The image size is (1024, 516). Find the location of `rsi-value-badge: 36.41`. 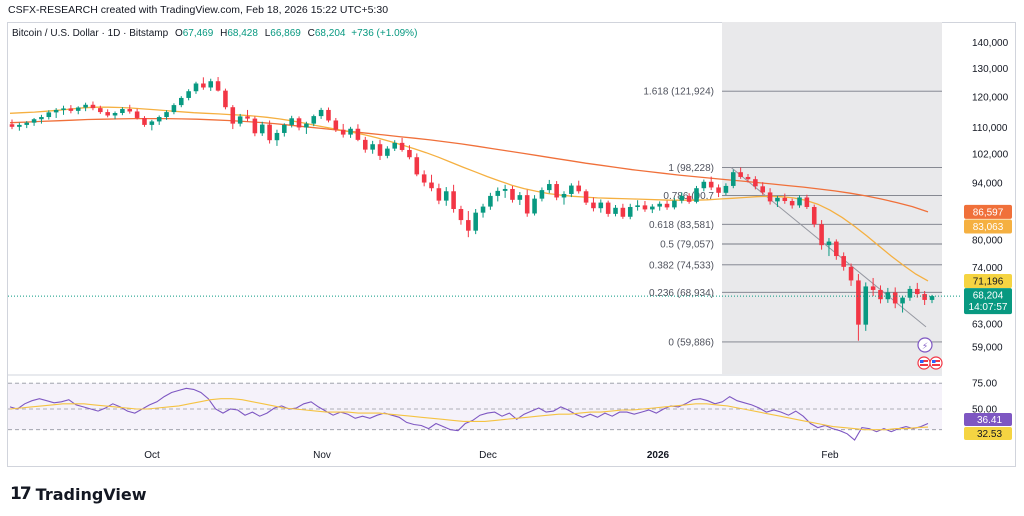

rsi-value-badge: 36.41 is located at coordinates (988, 419).